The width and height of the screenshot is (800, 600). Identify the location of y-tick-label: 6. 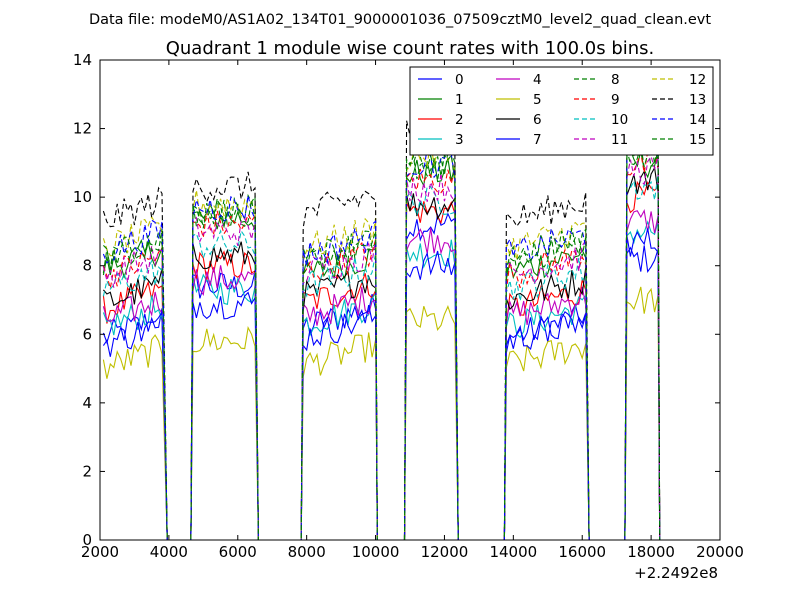
(87, 334).